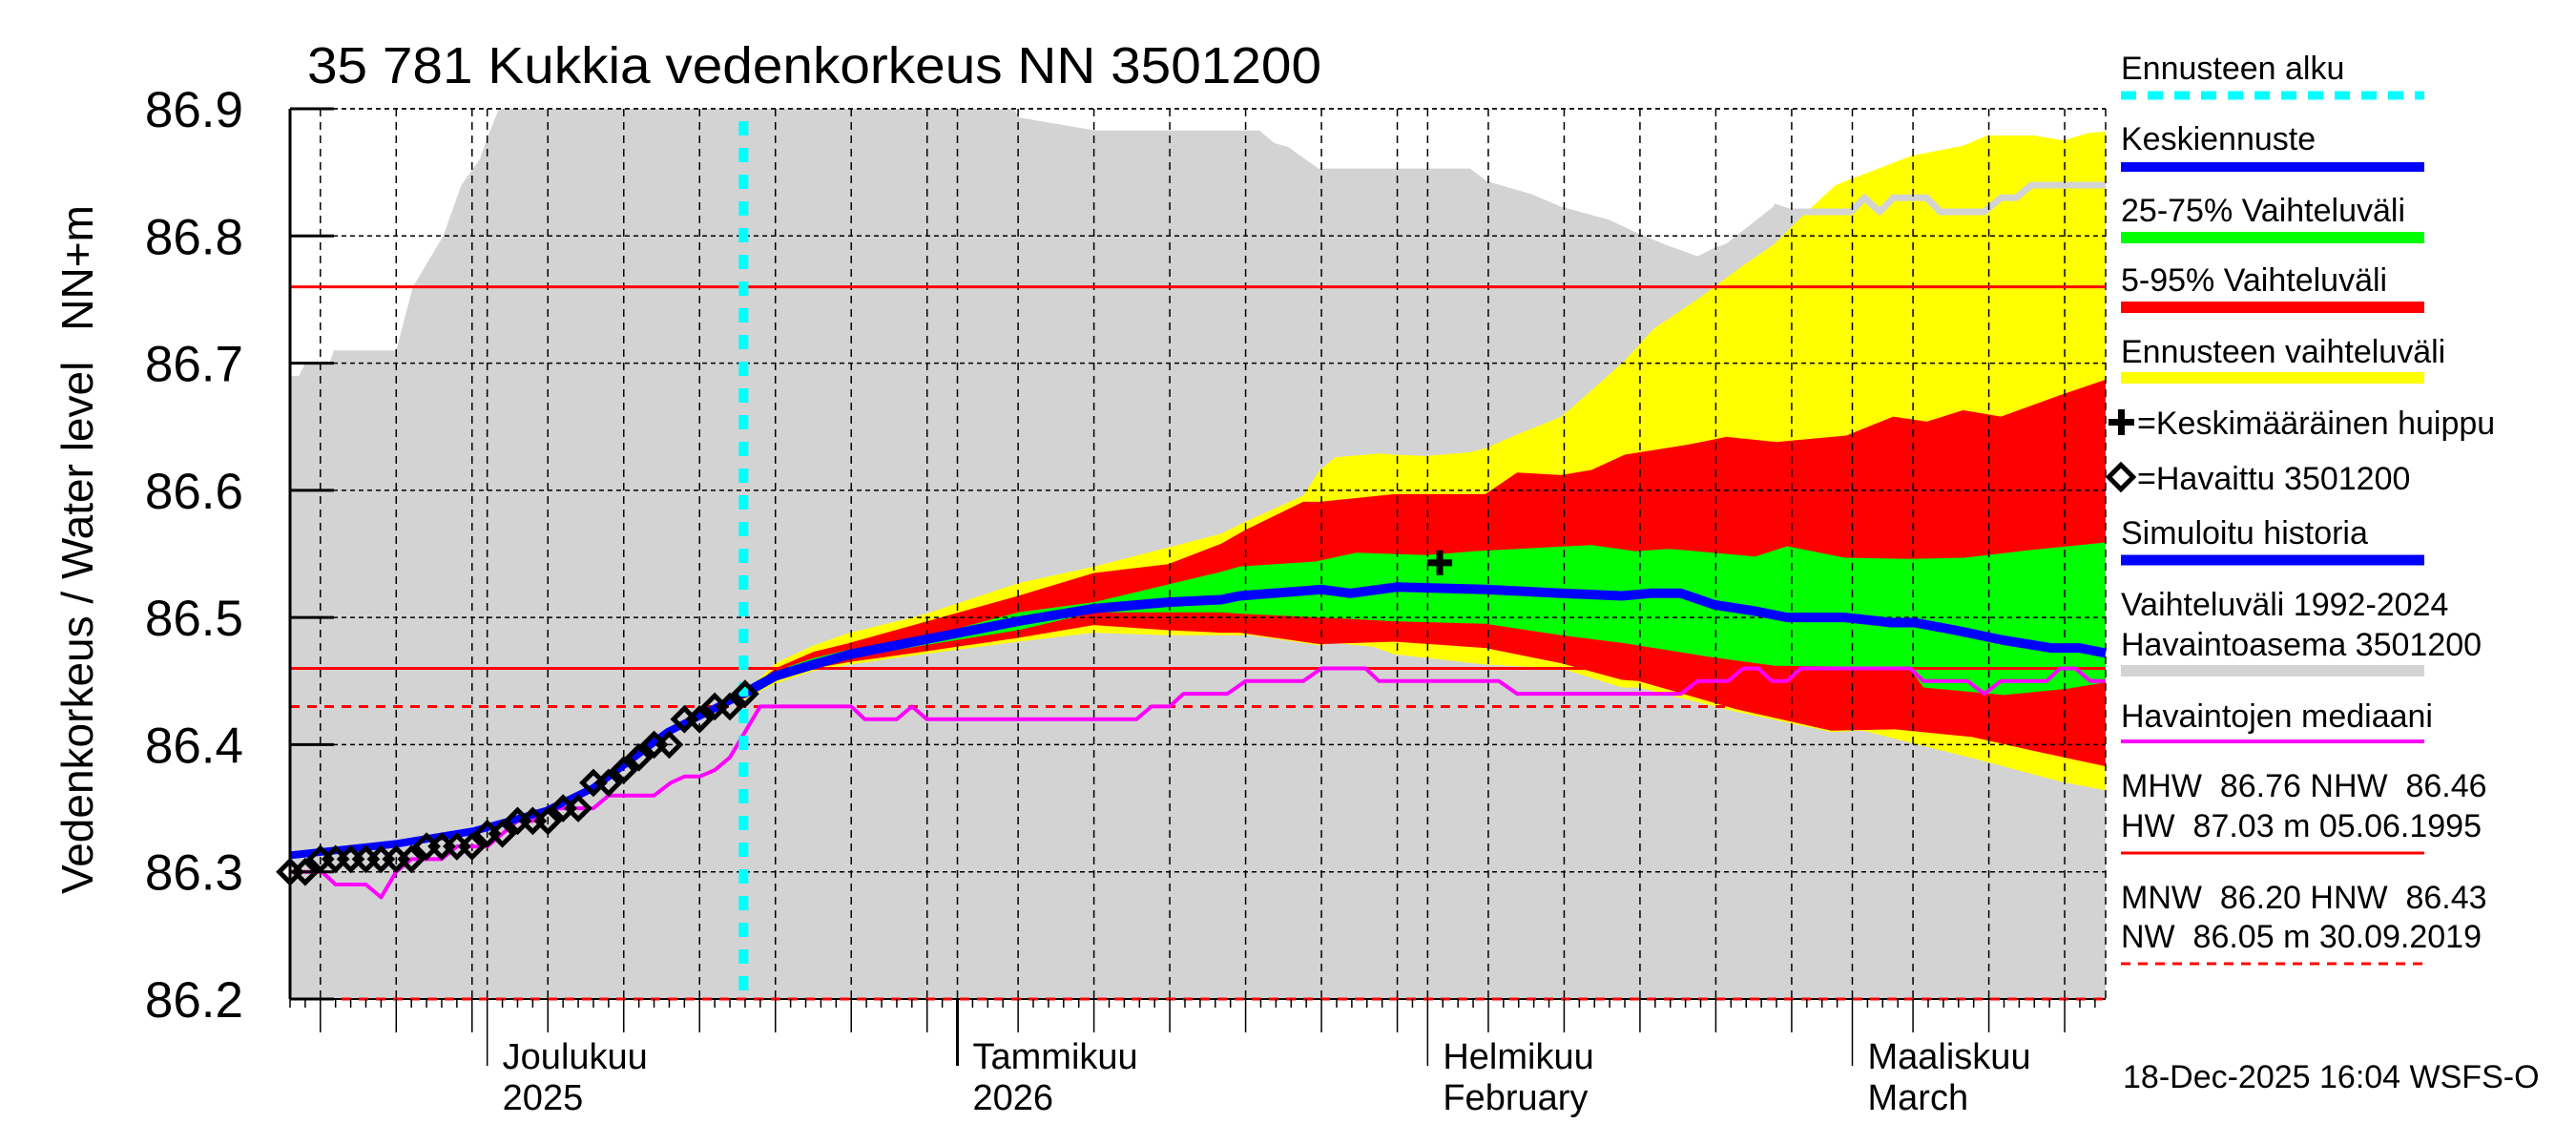  Describe the element at coordinates (2254, 281) in the screenshot. I see `legend-band-5-95: 5-95% Vaihteluväli` at that location.